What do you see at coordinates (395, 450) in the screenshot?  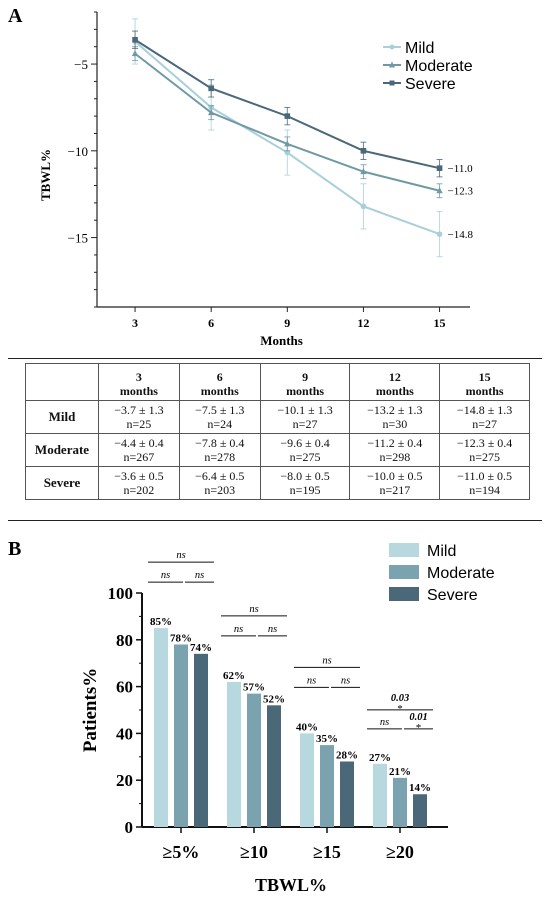 I see `table-cell: −11.2 ± 0.4 n=298` at bounding box center [395, 450].